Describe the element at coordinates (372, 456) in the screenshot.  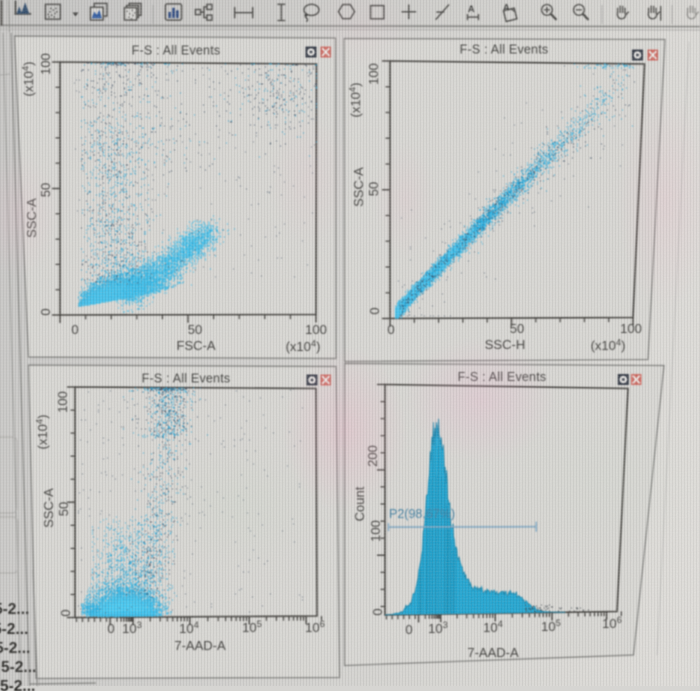
I see `svg-text: 200` at that location.